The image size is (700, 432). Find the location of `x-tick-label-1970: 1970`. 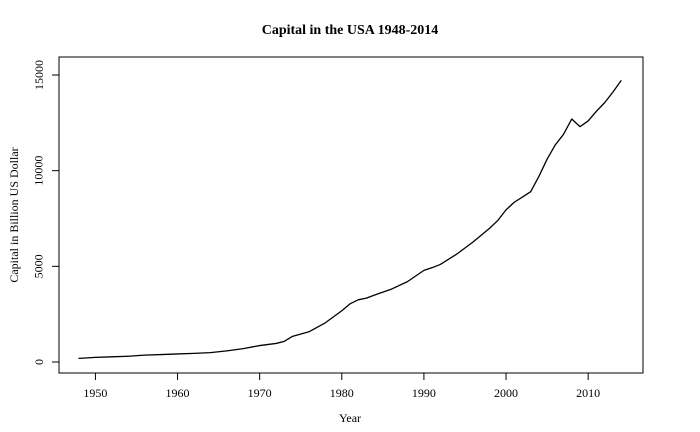

x-tick-label-1970: 1970 is located at coordinates (260, 393).